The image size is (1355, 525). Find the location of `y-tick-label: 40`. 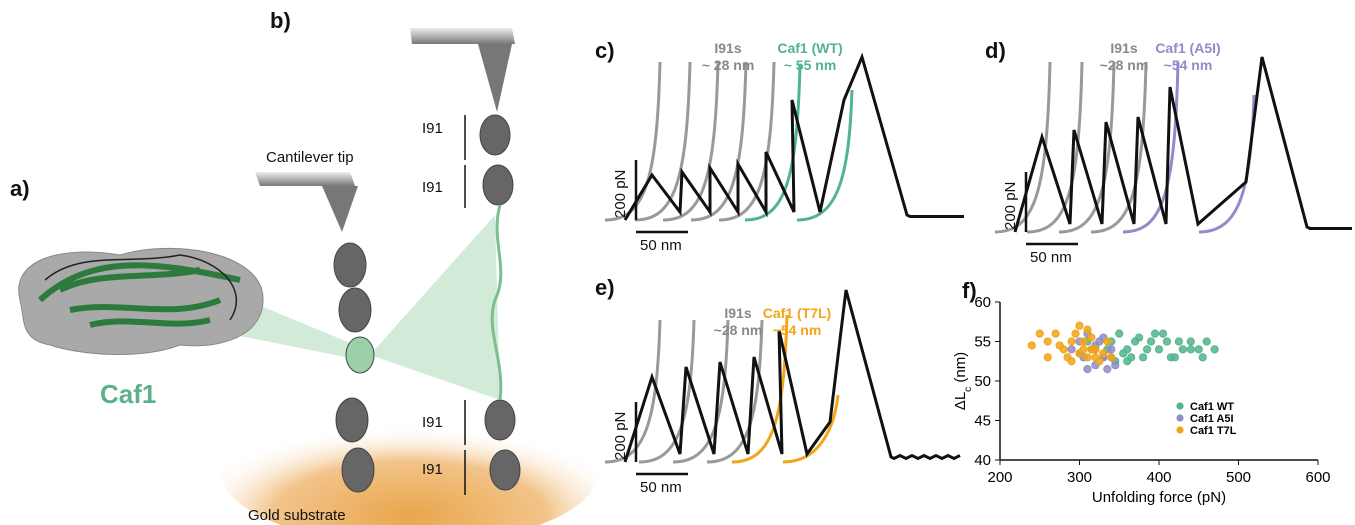

y-tick-label: 40 is located at coordinates (982, 460).